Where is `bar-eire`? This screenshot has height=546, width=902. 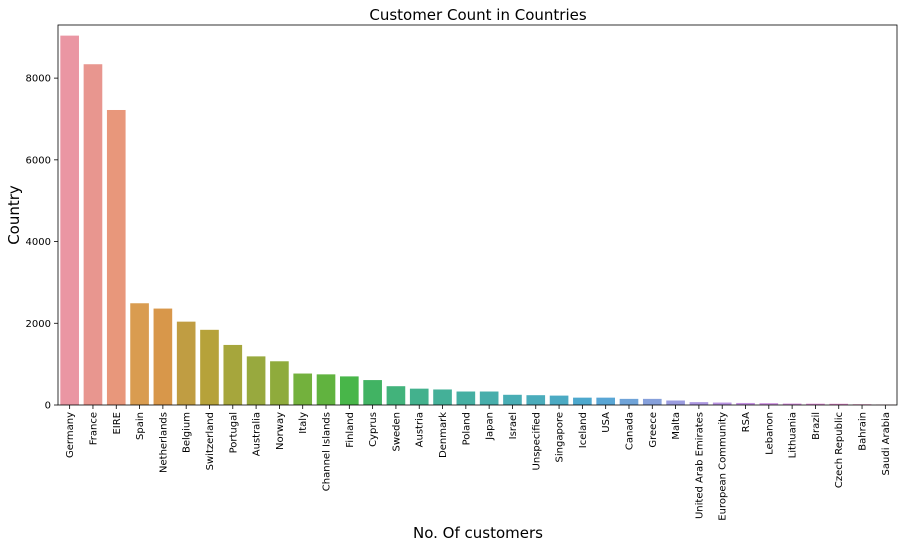
bar-eire is located at coordinates (116, 257).